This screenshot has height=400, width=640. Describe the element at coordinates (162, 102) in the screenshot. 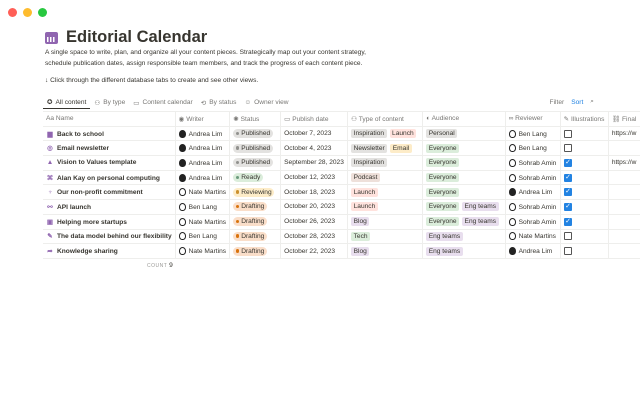

I see `tab-content-calendar: ▭ Content calendar` at that location.